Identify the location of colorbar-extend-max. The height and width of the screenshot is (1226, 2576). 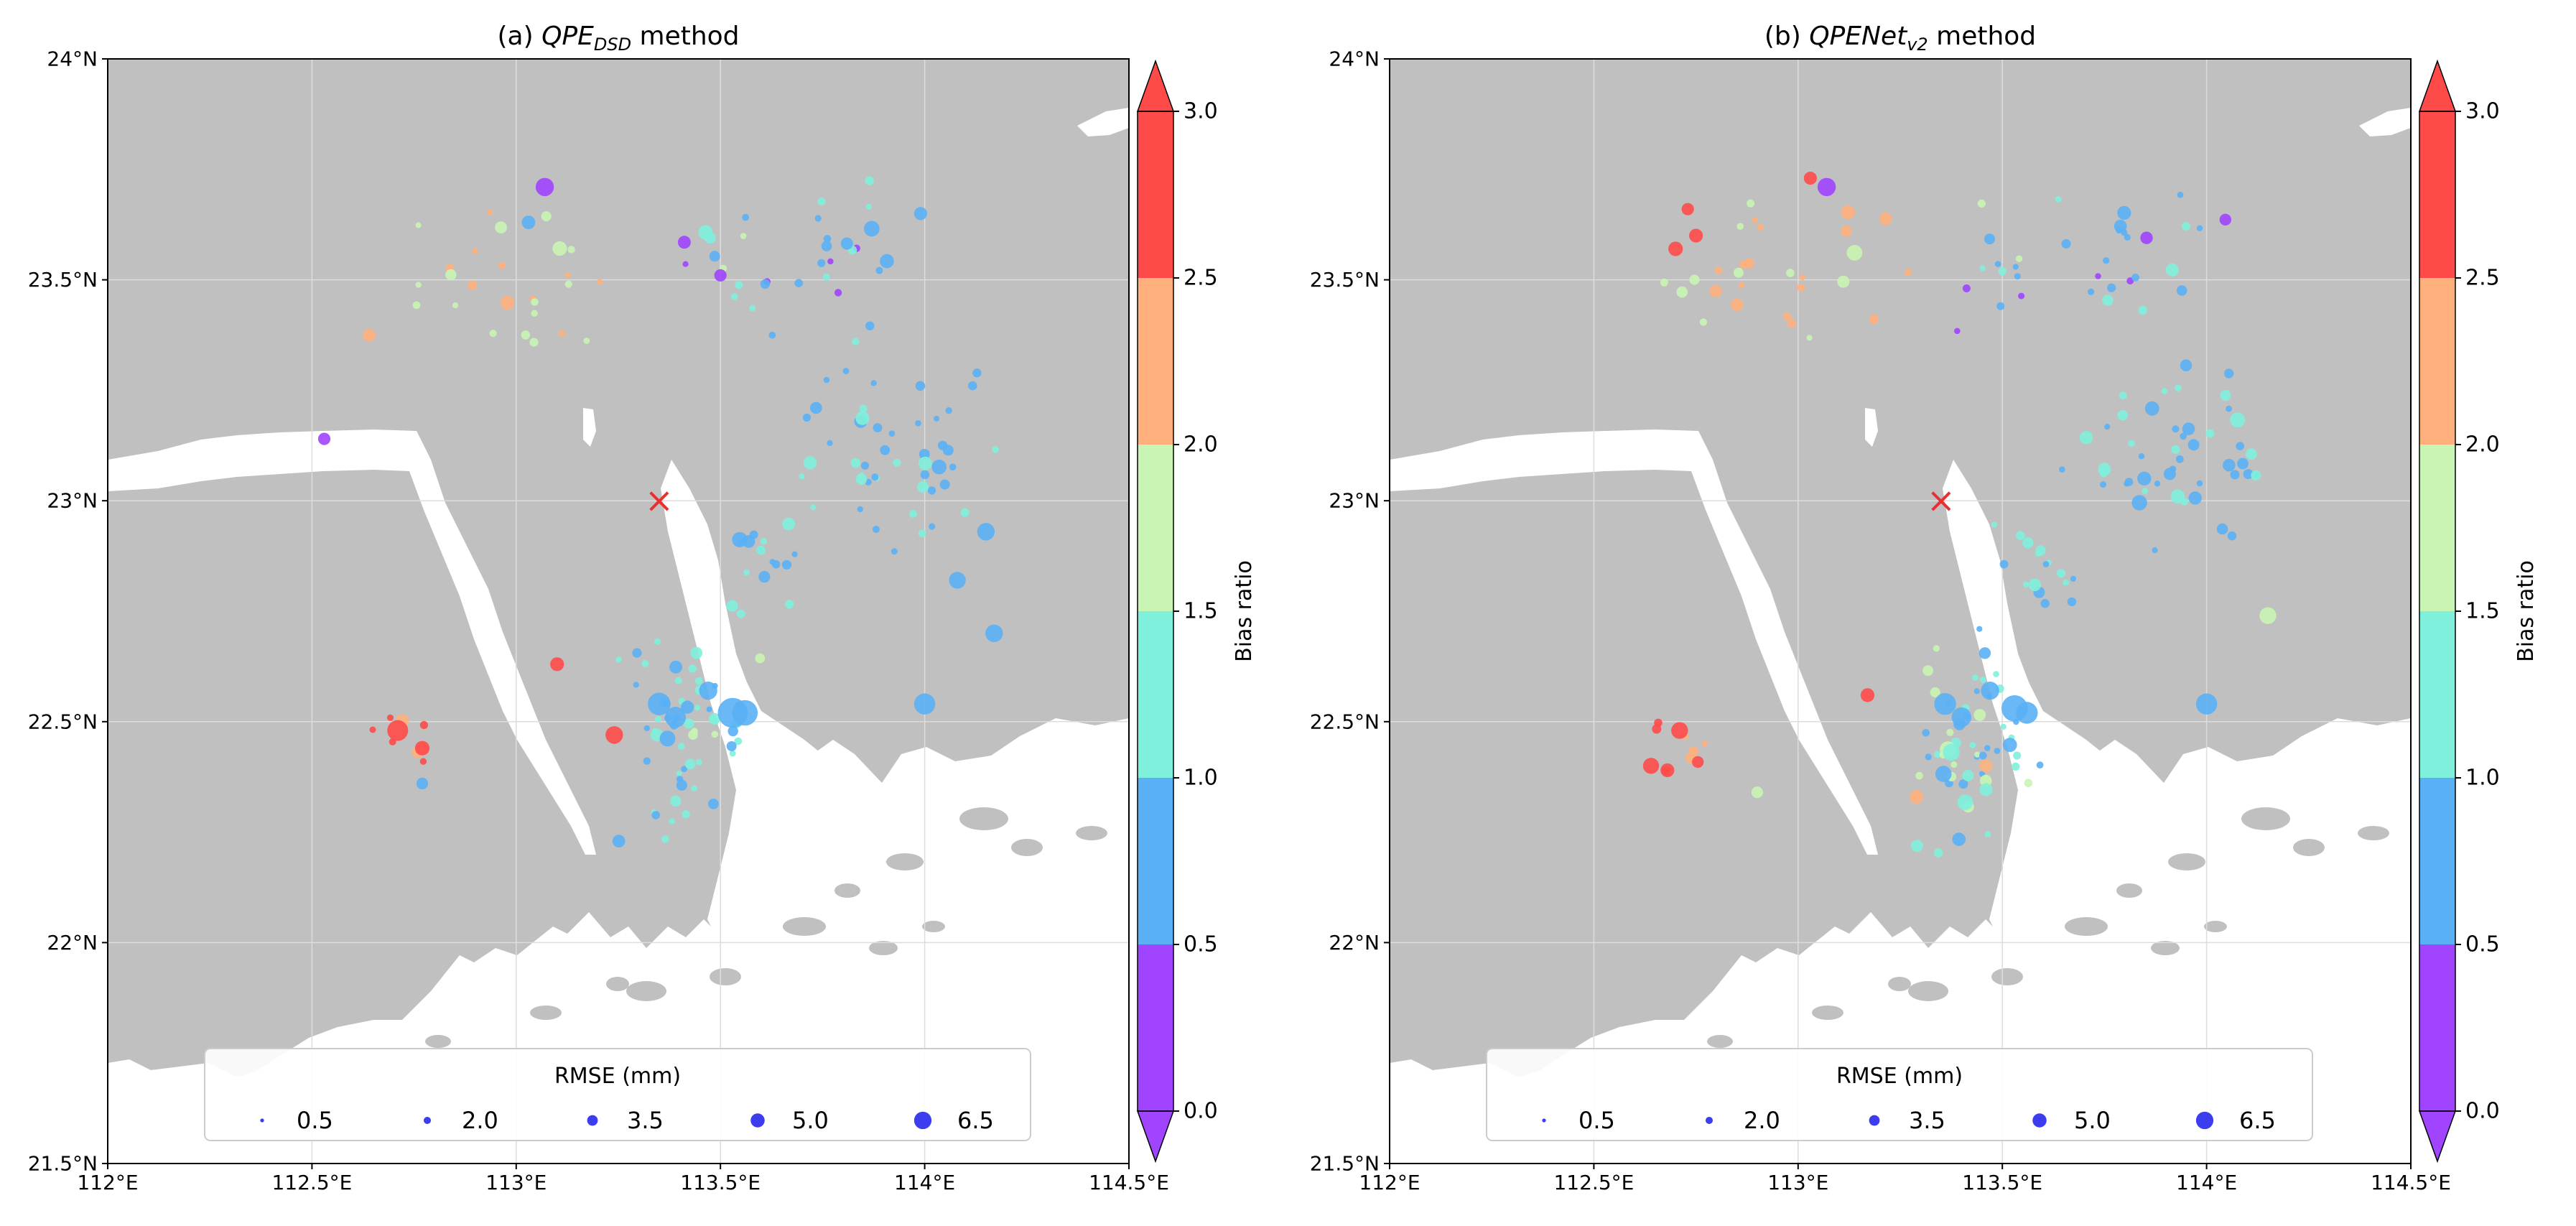
(2437, 85).